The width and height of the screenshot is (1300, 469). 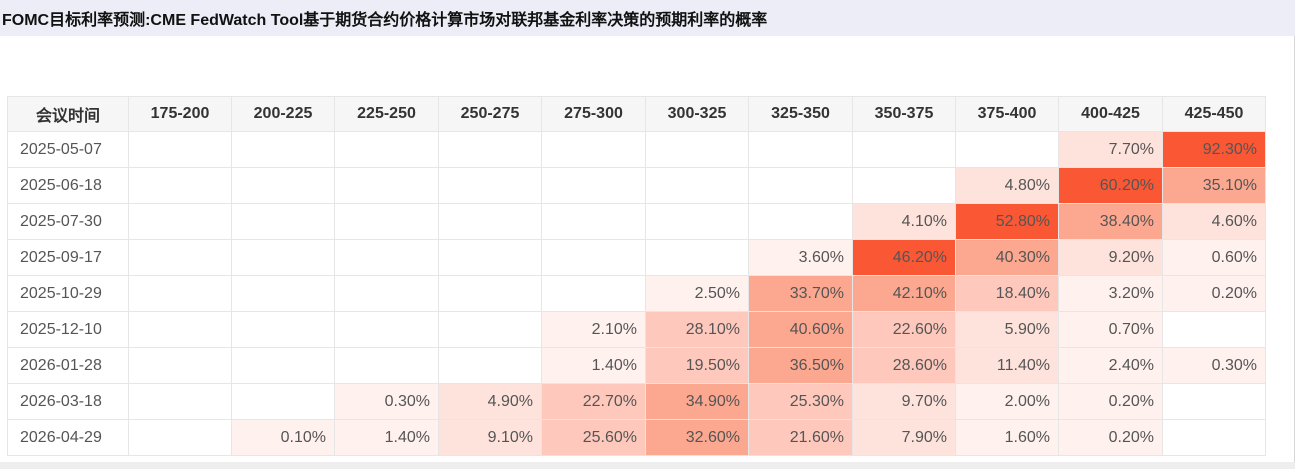 What do you see at coordinates (1110, 221) in the screenshot?
I see `probability-cell: 38.40%` at bounding box center [1110, 221].